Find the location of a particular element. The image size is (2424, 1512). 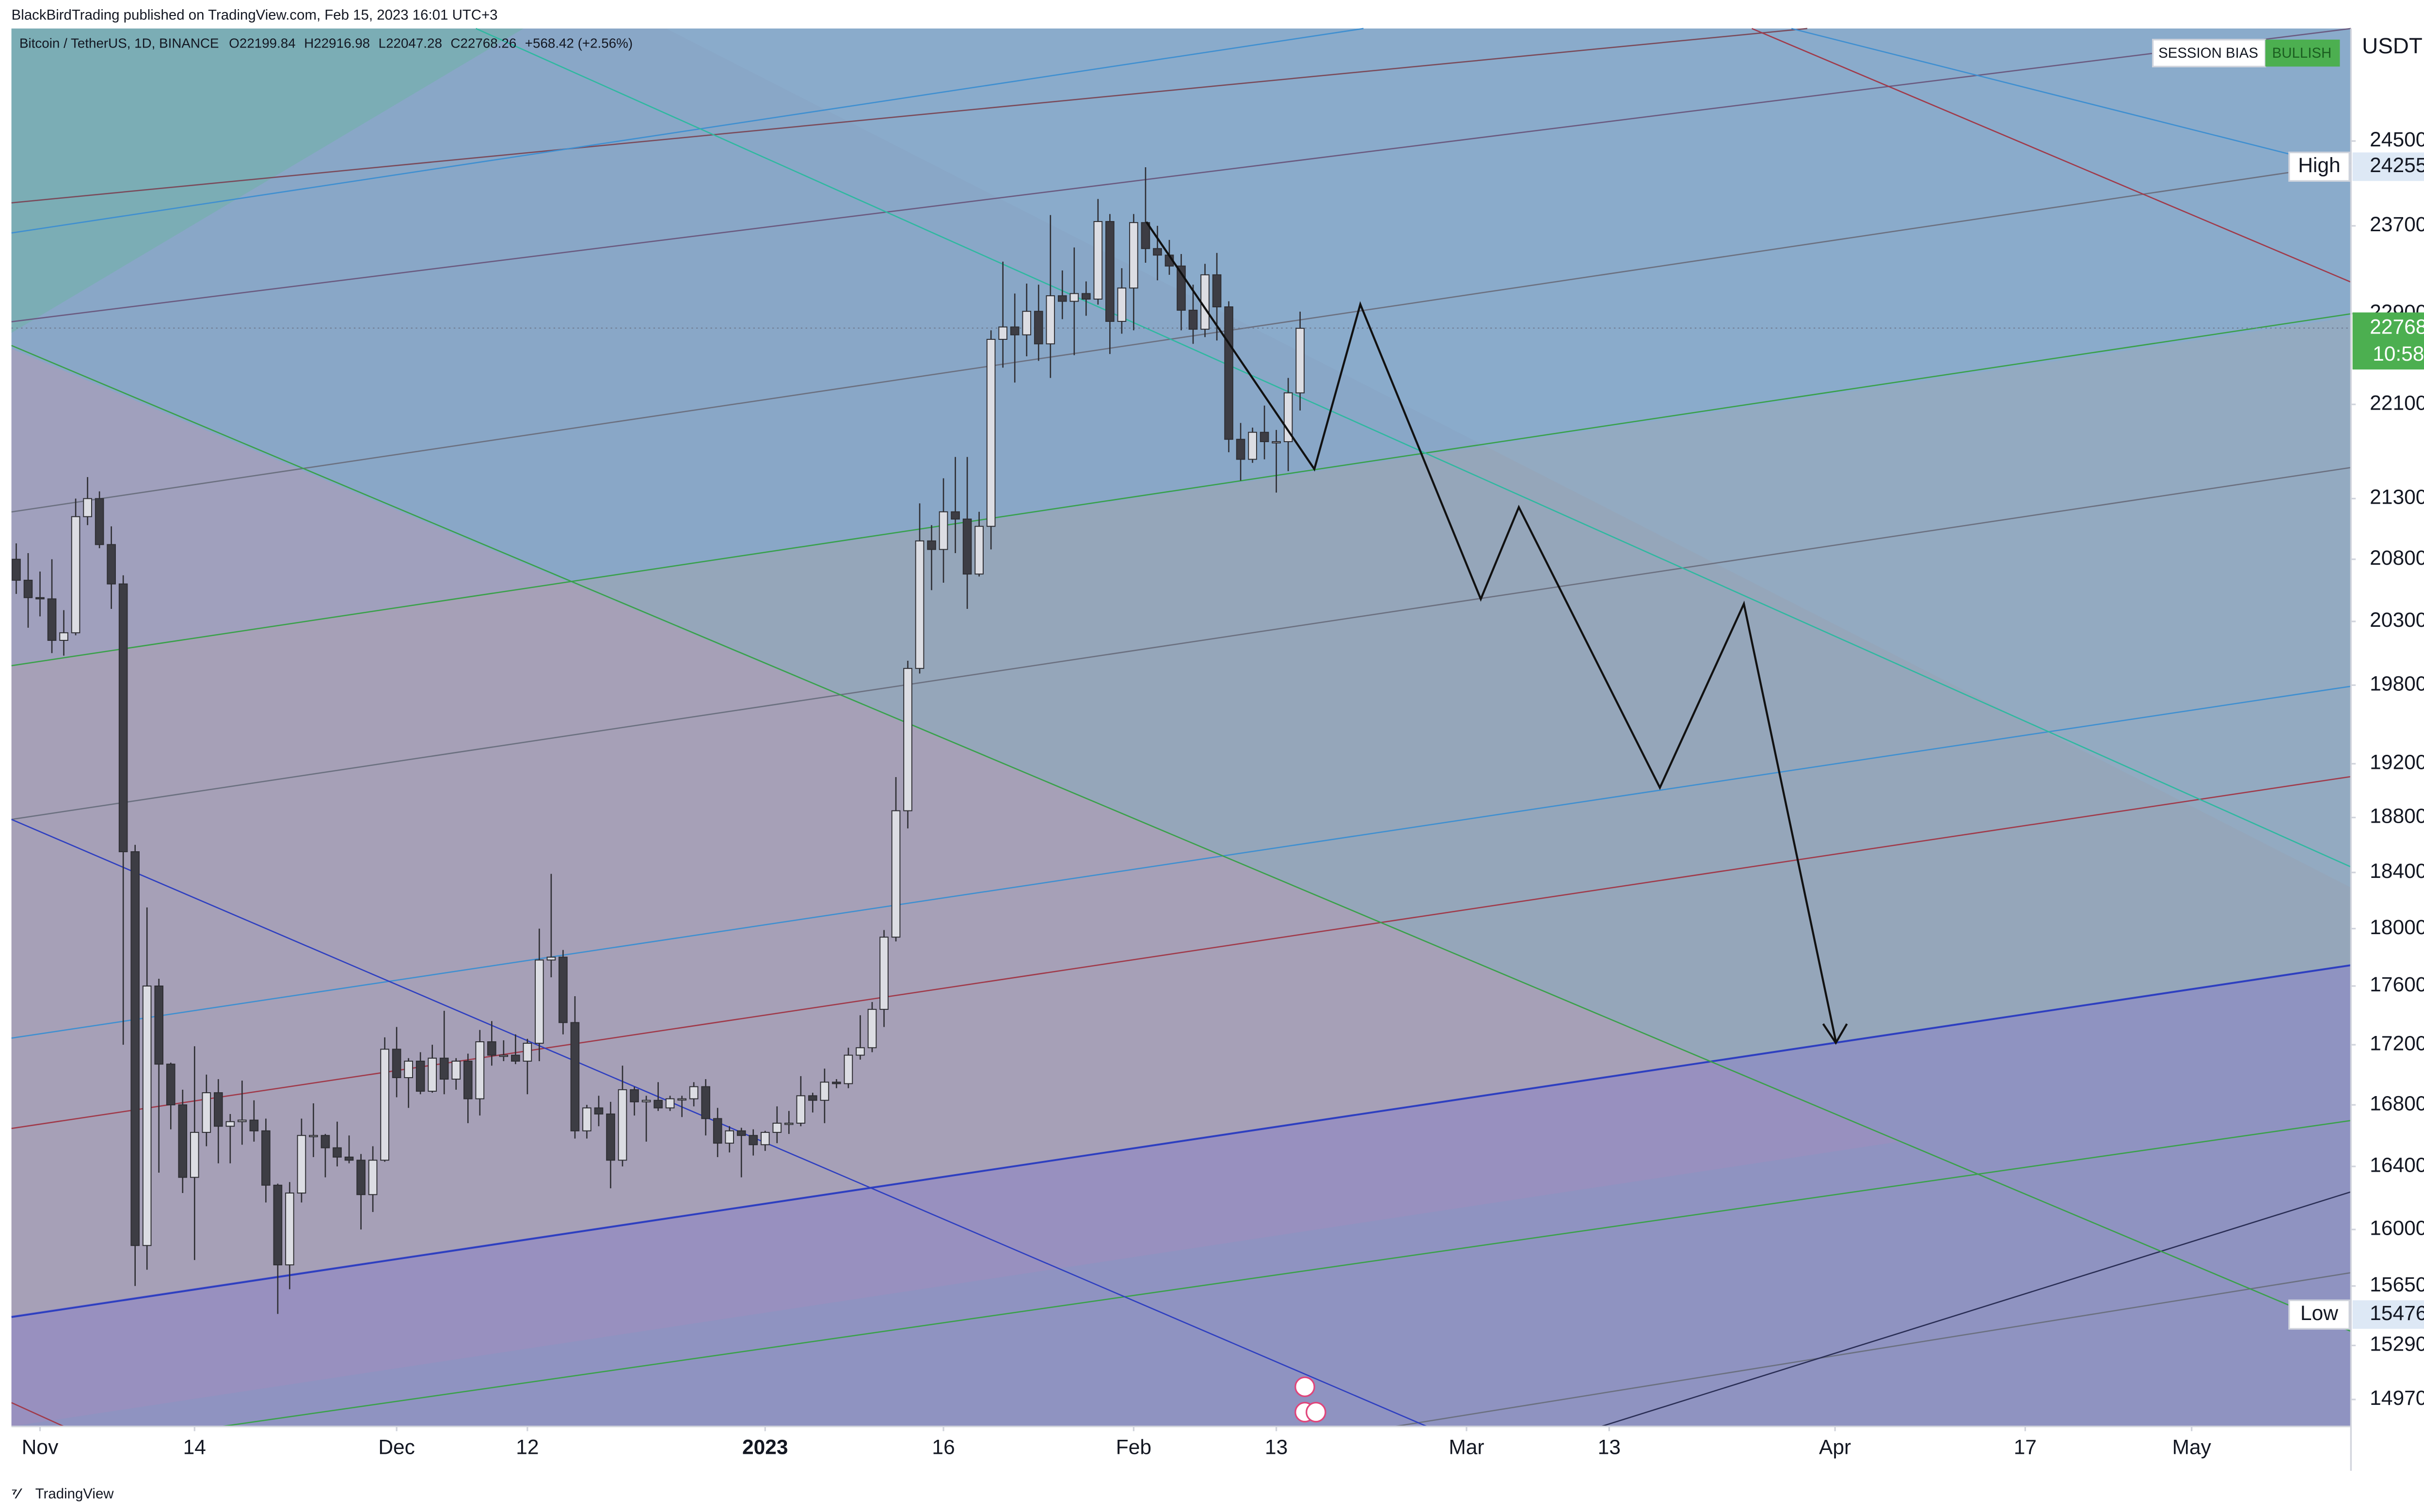

badge-box is located at coordinates (2209, 53).